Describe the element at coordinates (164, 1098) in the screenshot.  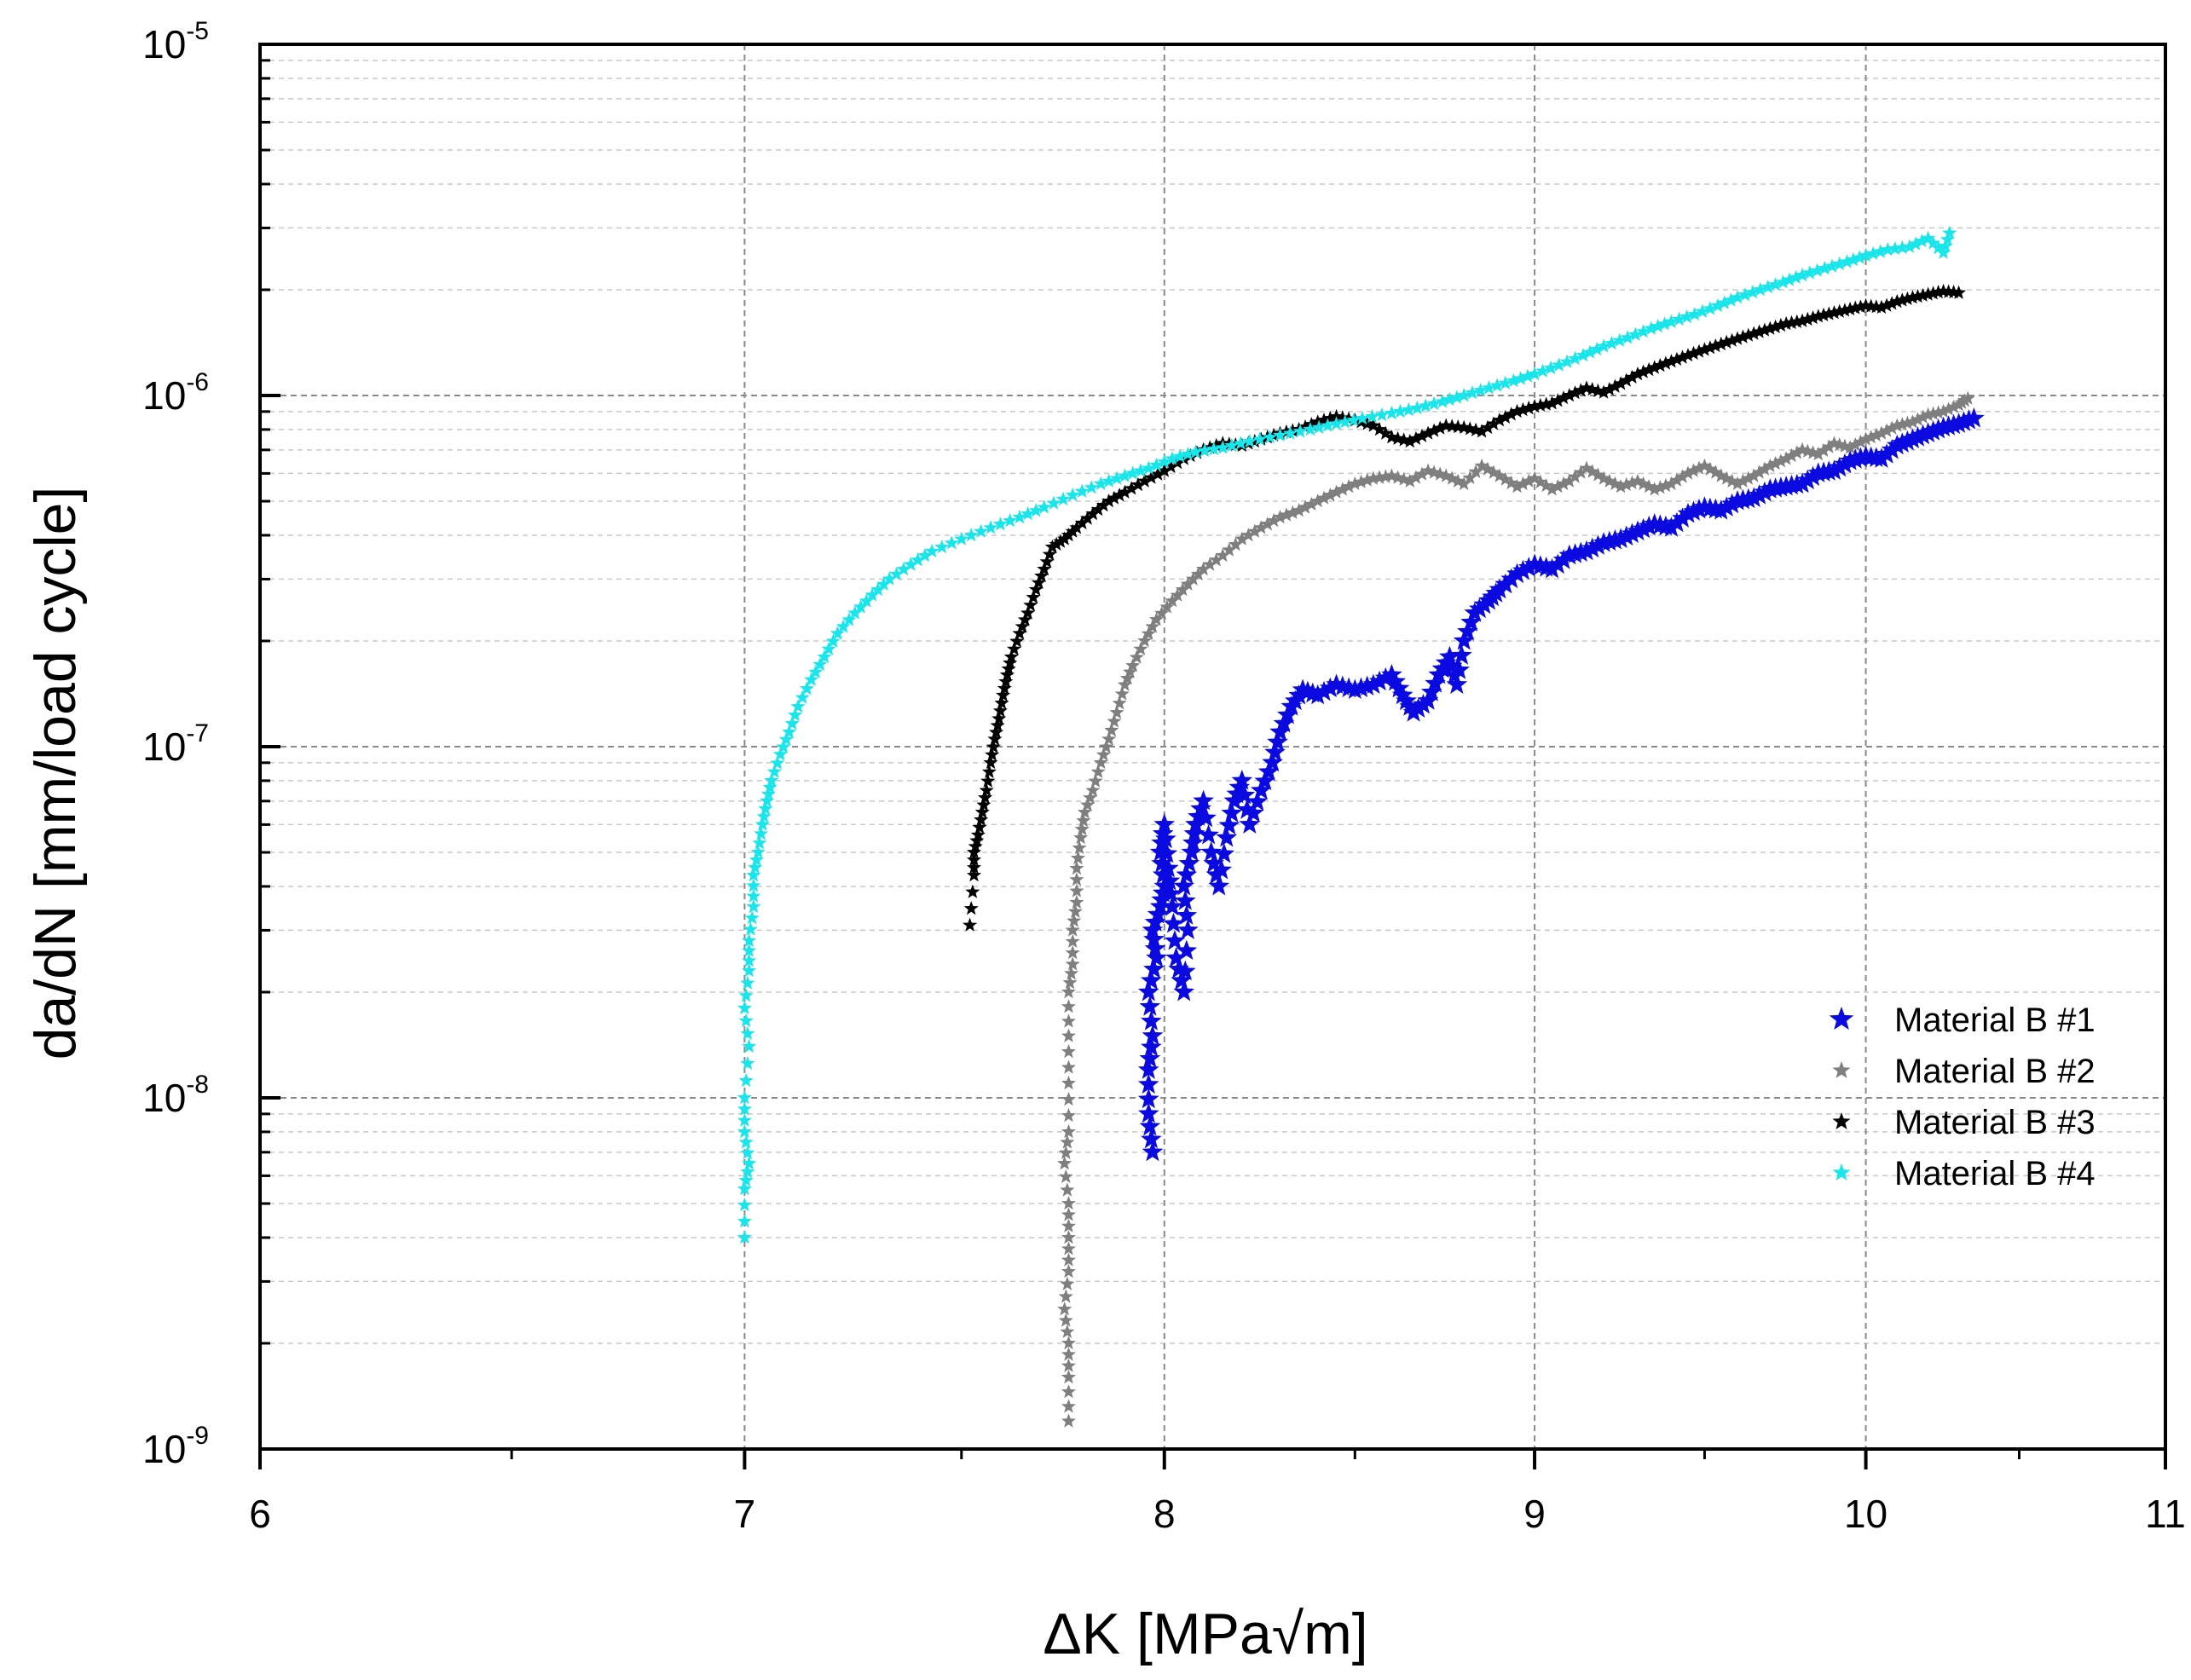
I see `y-tick-label-base: 10` at that location.